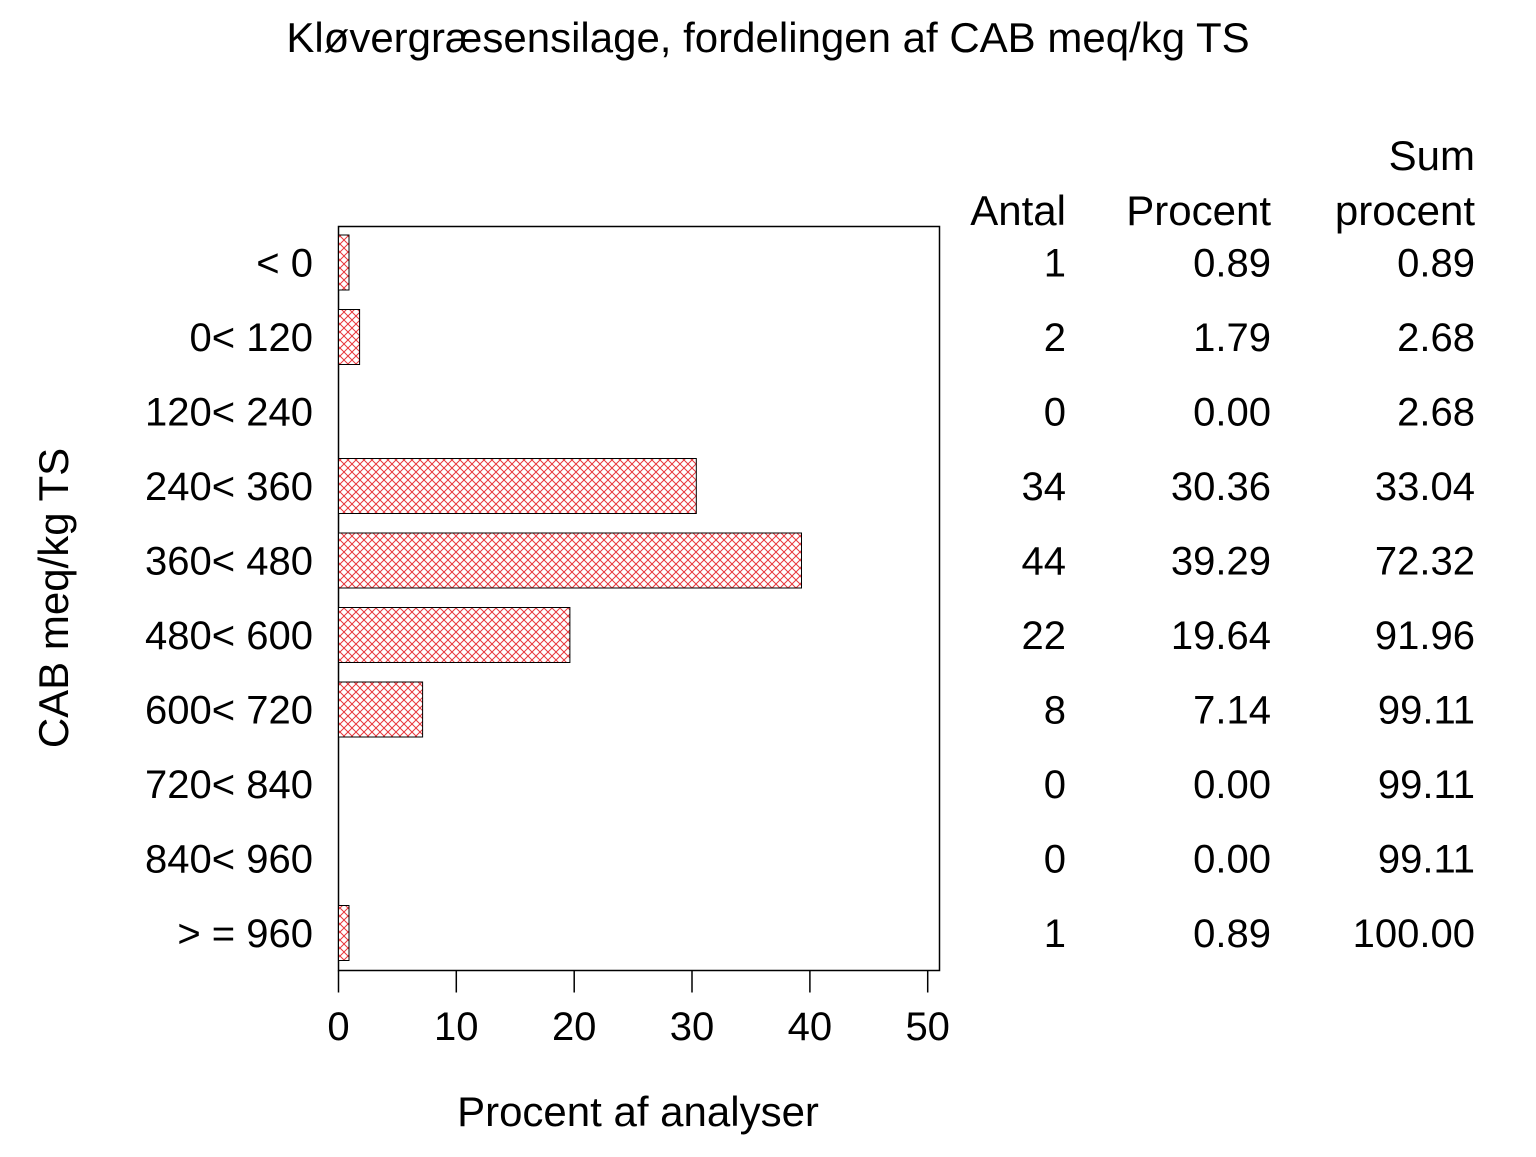 The height and width of the screenshot is (1157, 1536). I want to click on table-cell-sum-procent: 72.32, so click(1425, 562).